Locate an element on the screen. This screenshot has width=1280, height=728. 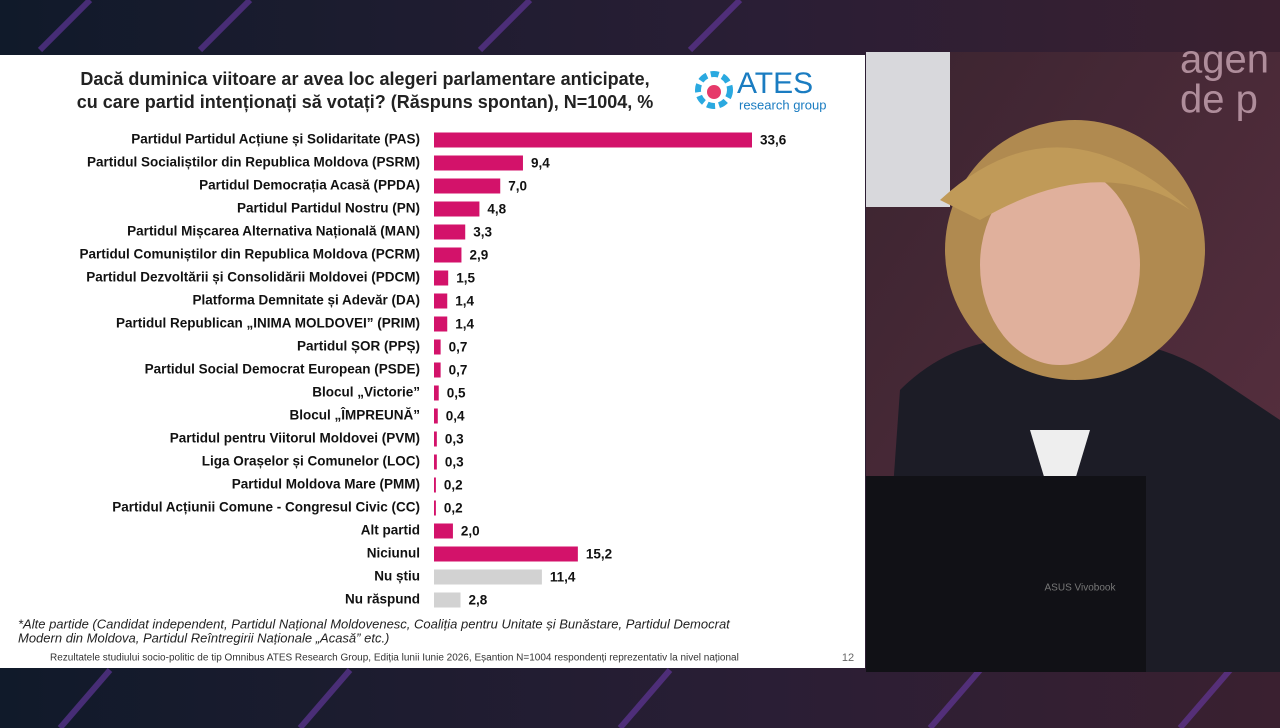
value-label: 0,5 is located at coordinates (456, 393).